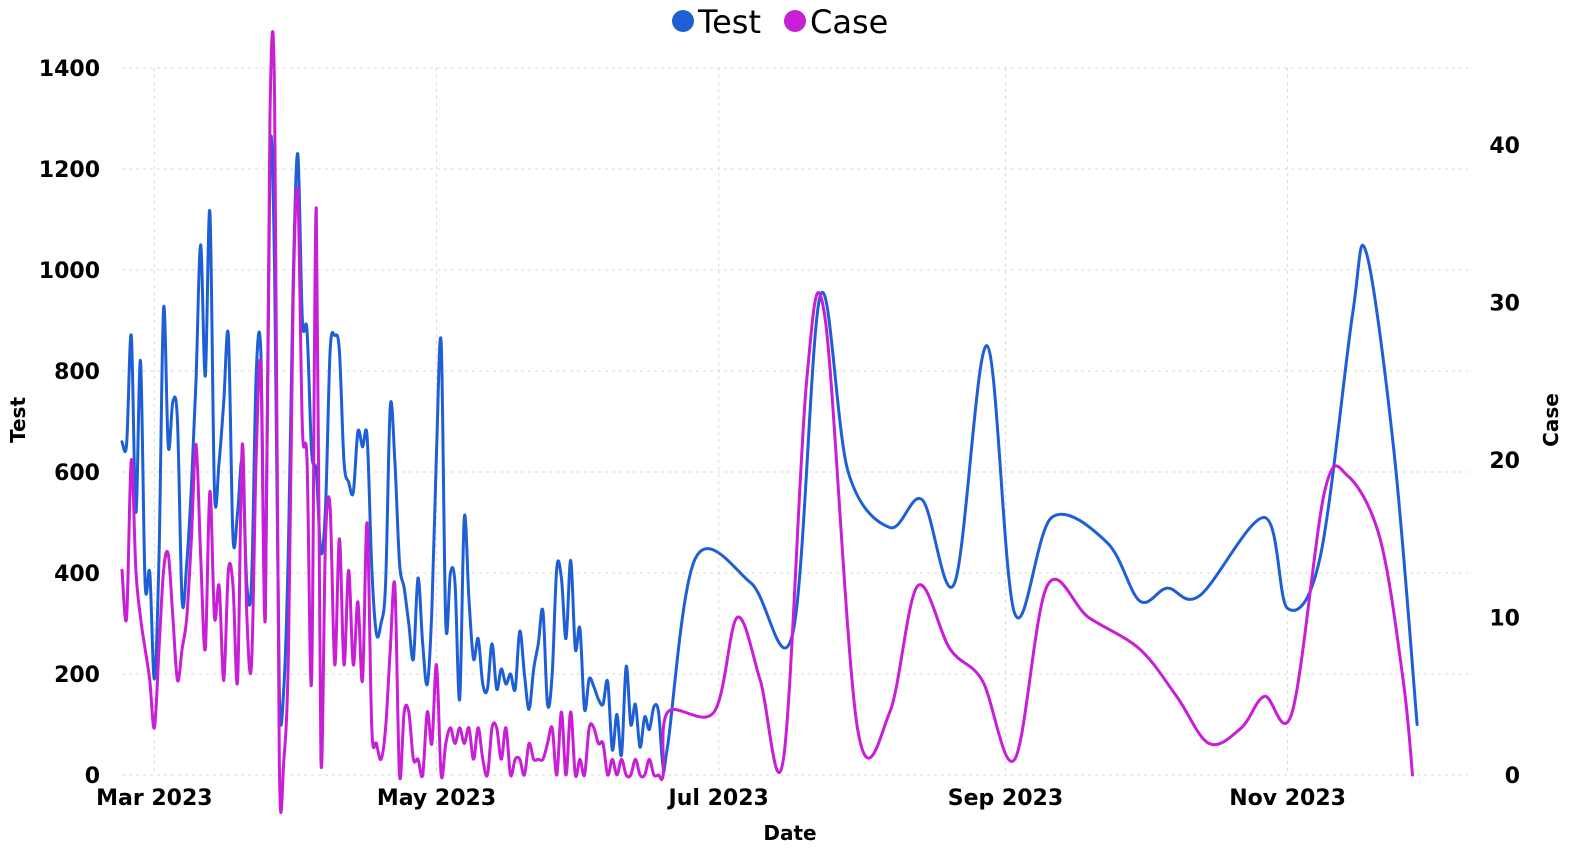 The width and height of the screenshot is (1595, 863). Describe the element at coordinates (1504, 146) in the screenshot. I see `right-tick-label: 40` at that location.